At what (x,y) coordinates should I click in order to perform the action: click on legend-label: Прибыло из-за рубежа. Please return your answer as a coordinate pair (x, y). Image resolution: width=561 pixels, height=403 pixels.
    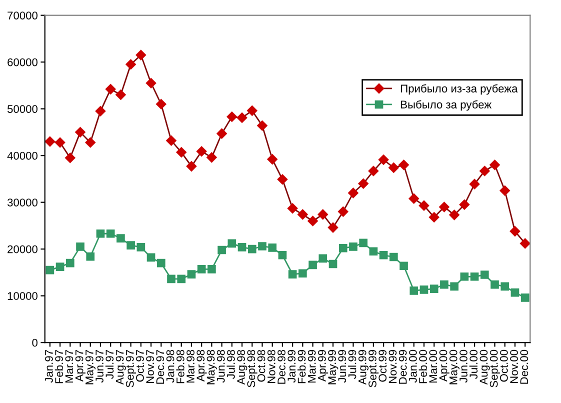
    Looking at the image, I should click on (459, 89).